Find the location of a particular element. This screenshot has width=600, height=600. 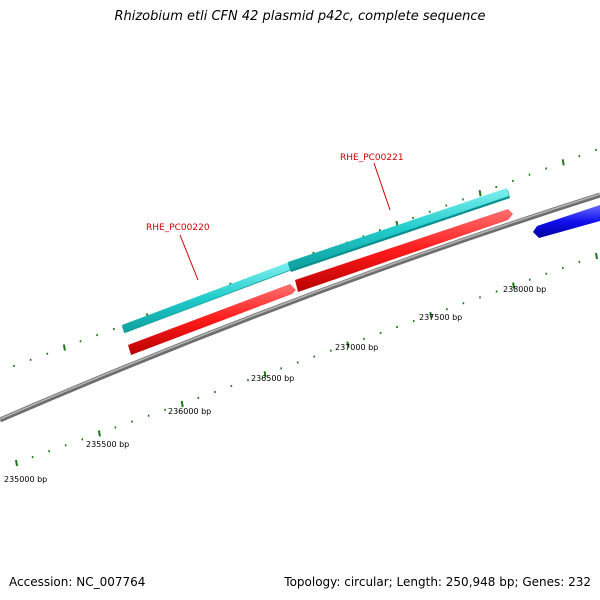

gene-label-rhe-pc00221: RHE_PC00221 is located at coordinates (372, 158).